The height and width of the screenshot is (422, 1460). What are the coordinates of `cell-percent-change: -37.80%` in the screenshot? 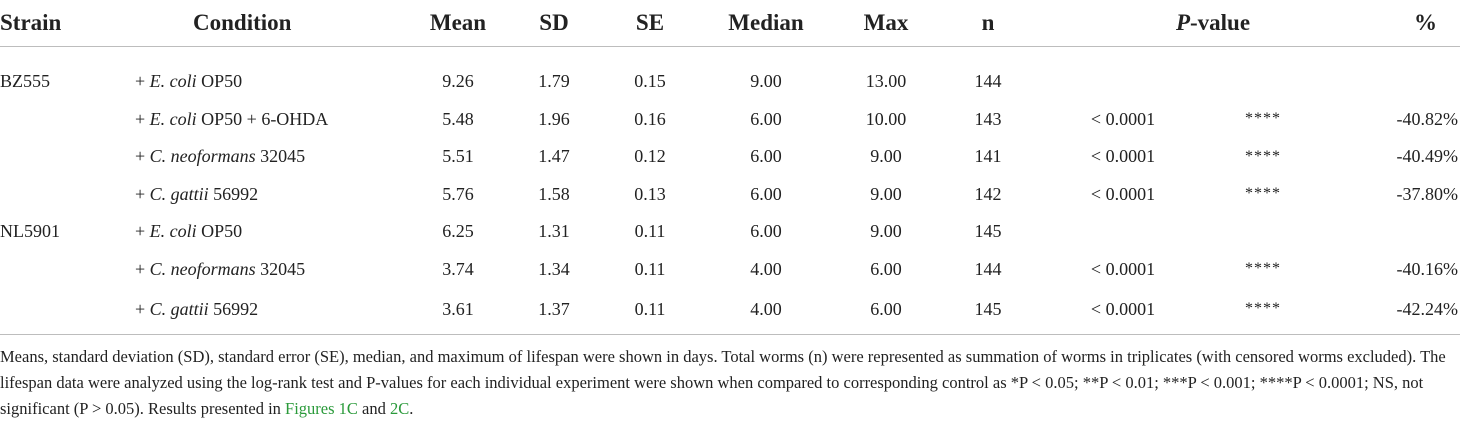 It's located at (1427, 193).